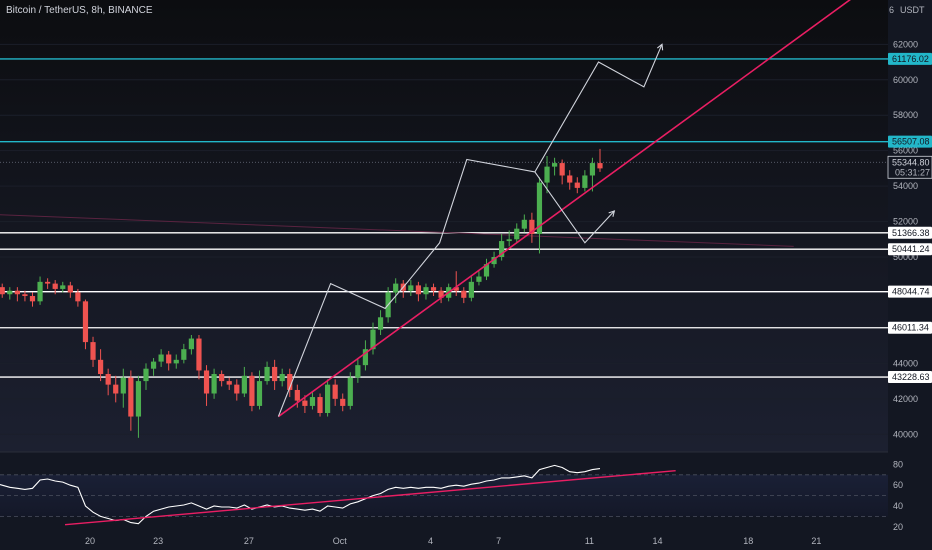 The height and width of the screenshot is (550, 932). I want to click on rsi-pane, so click(466, 488).